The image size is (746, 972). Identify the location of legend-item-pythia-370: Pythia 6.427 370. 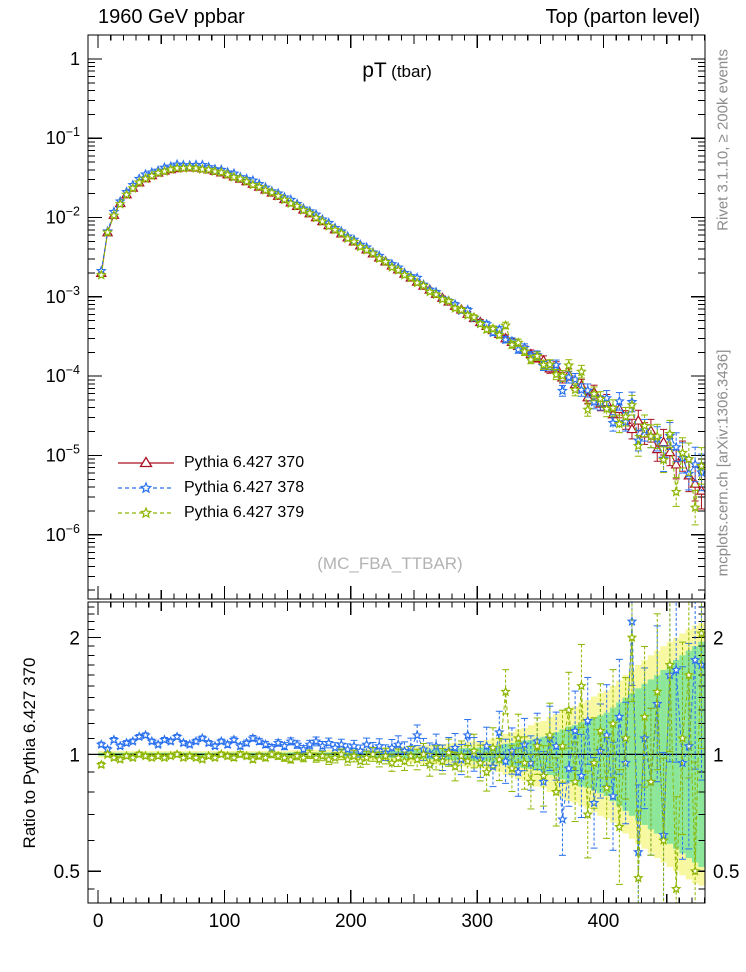
(210, 462).